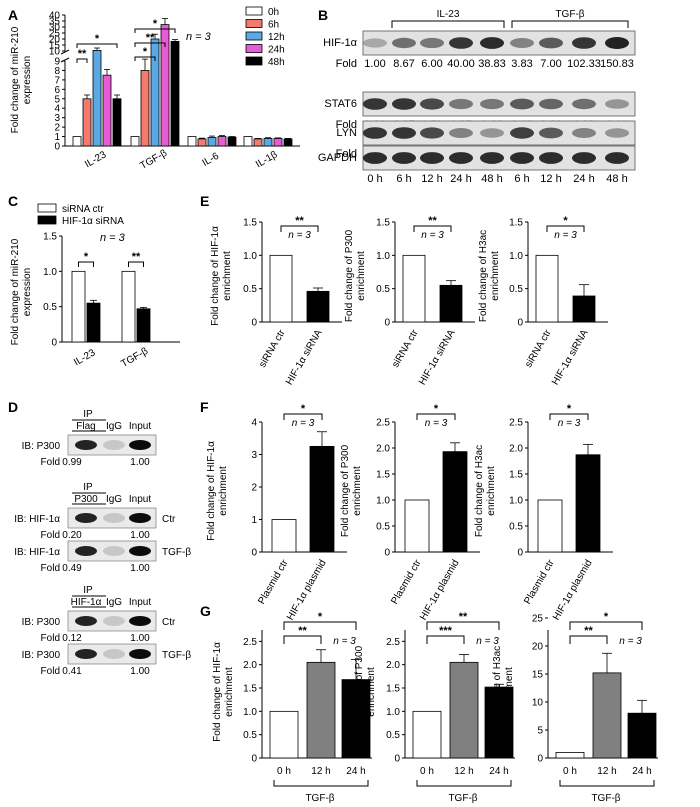 Image resolution: width=700 pixels, height=807 pixels. Describe the element at coordinates (176, 552) in the screenshot. I see `D-side-label: TGF-β` at that location.